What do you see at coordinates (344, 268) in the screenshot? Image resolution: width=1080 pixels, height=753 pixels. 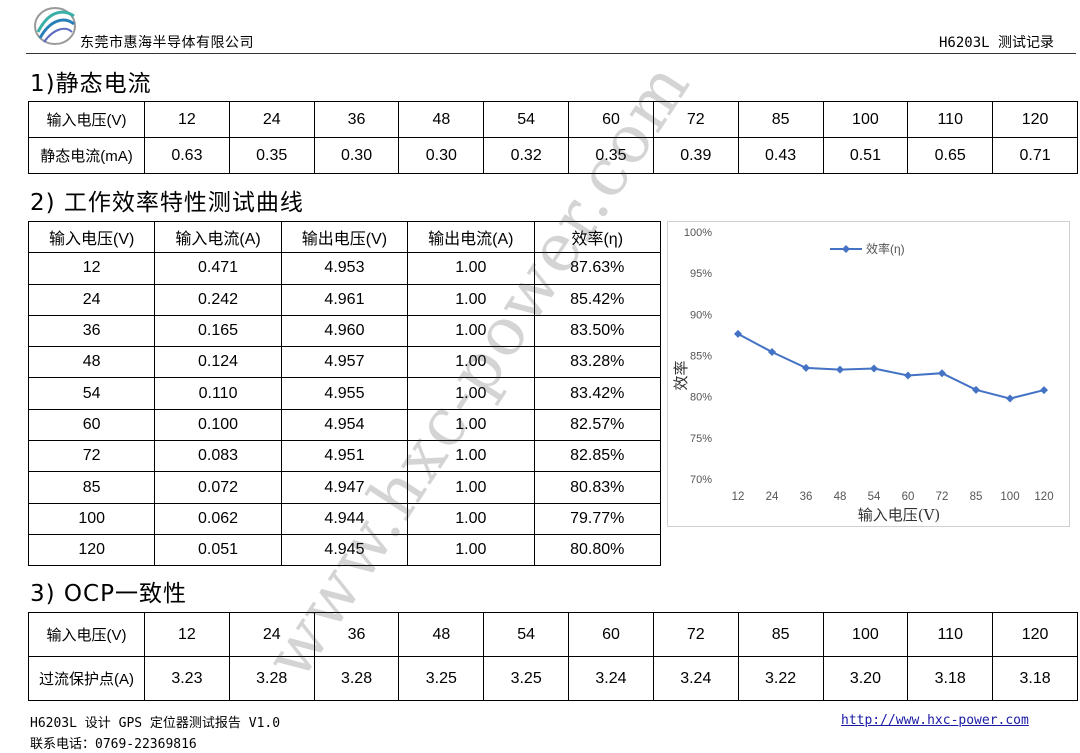 I see `table-row: 12 0.471 4.953 1.00 87.63%` at bounding box center [344, 268].